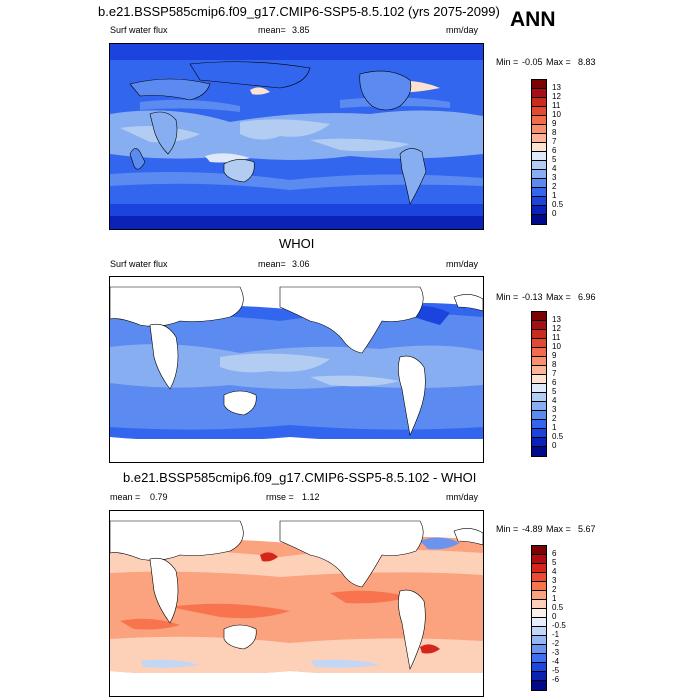 This screenshot has width=700, height=700. What do you see at coordinates (533, 19) in the screenshot?
I see `season-label: ANN` at bounding box center [533, 19].